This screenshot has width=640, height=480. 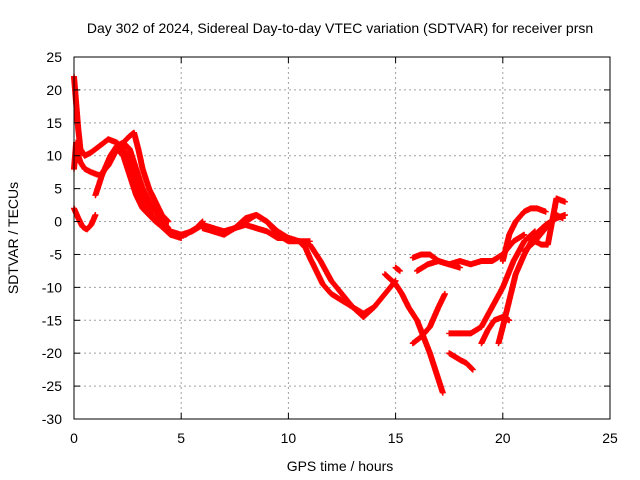 What do you see at coordinates (58, 222) in the screenshot?
I see `y-tick-label: 0` at bounding box center [58, 222].